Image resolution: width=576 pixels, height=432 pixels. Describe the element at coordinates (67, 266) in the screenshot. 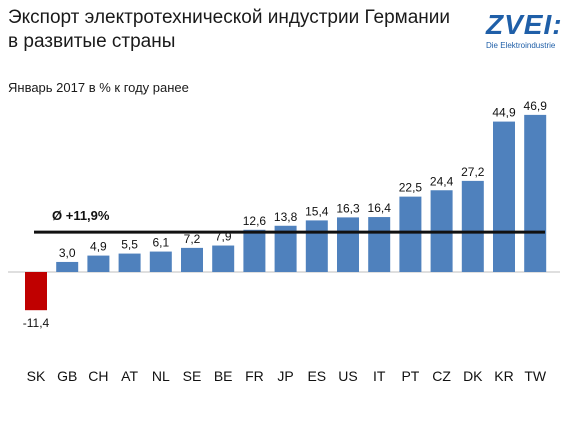

I see `bar-gb` at that location.